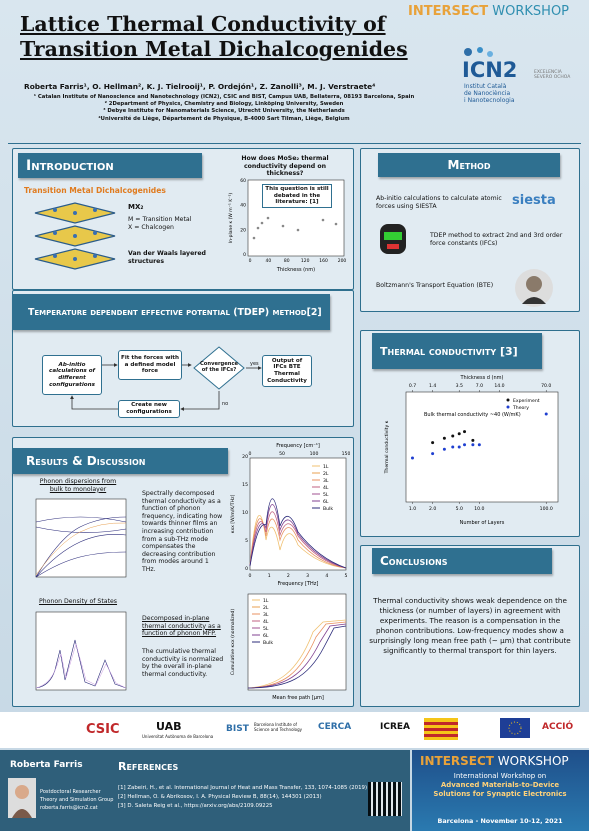 Image resolution: width=589 pixels, height=831 pixels. I want to click on footer-left, so click(205, 790).